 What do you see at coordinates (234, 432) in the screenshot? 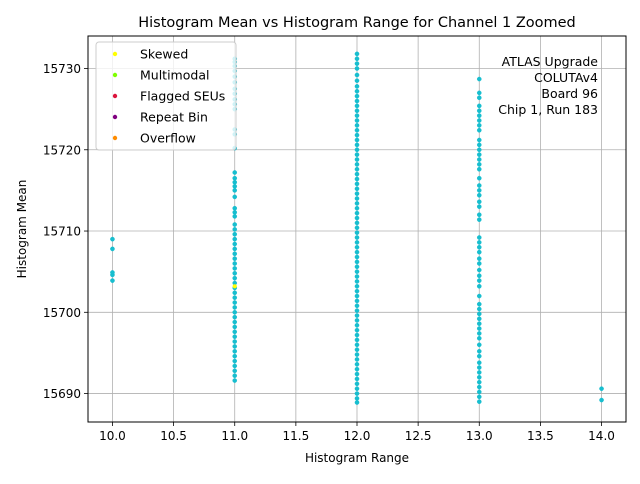
I see `x-tick: 11.0` at bounding box center [234, 432].